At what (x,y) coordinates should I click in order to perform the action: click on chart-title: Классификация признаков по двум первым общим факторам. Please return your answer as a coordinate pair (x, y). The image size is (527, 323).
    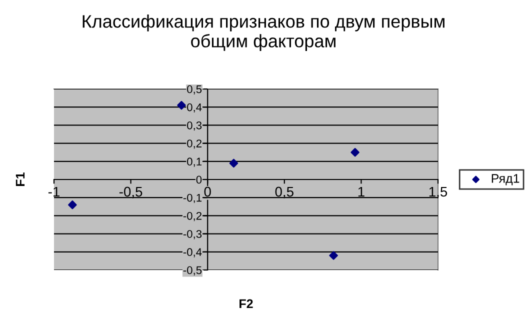
    Looking at the image, I should click on (263, 33).